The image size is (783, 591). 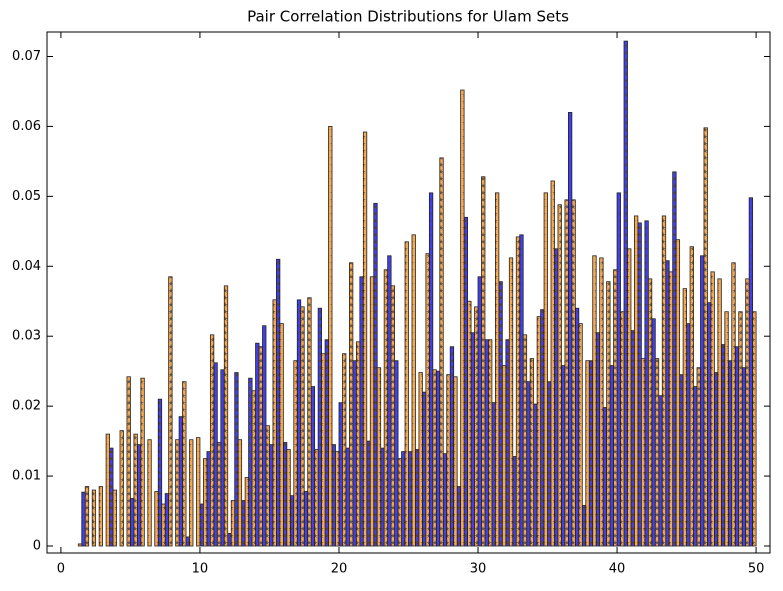 What do you see at coordinates (478, 569) in the screenshot?
I see `x-tick-label: 30` at bounding box center [478, 569].